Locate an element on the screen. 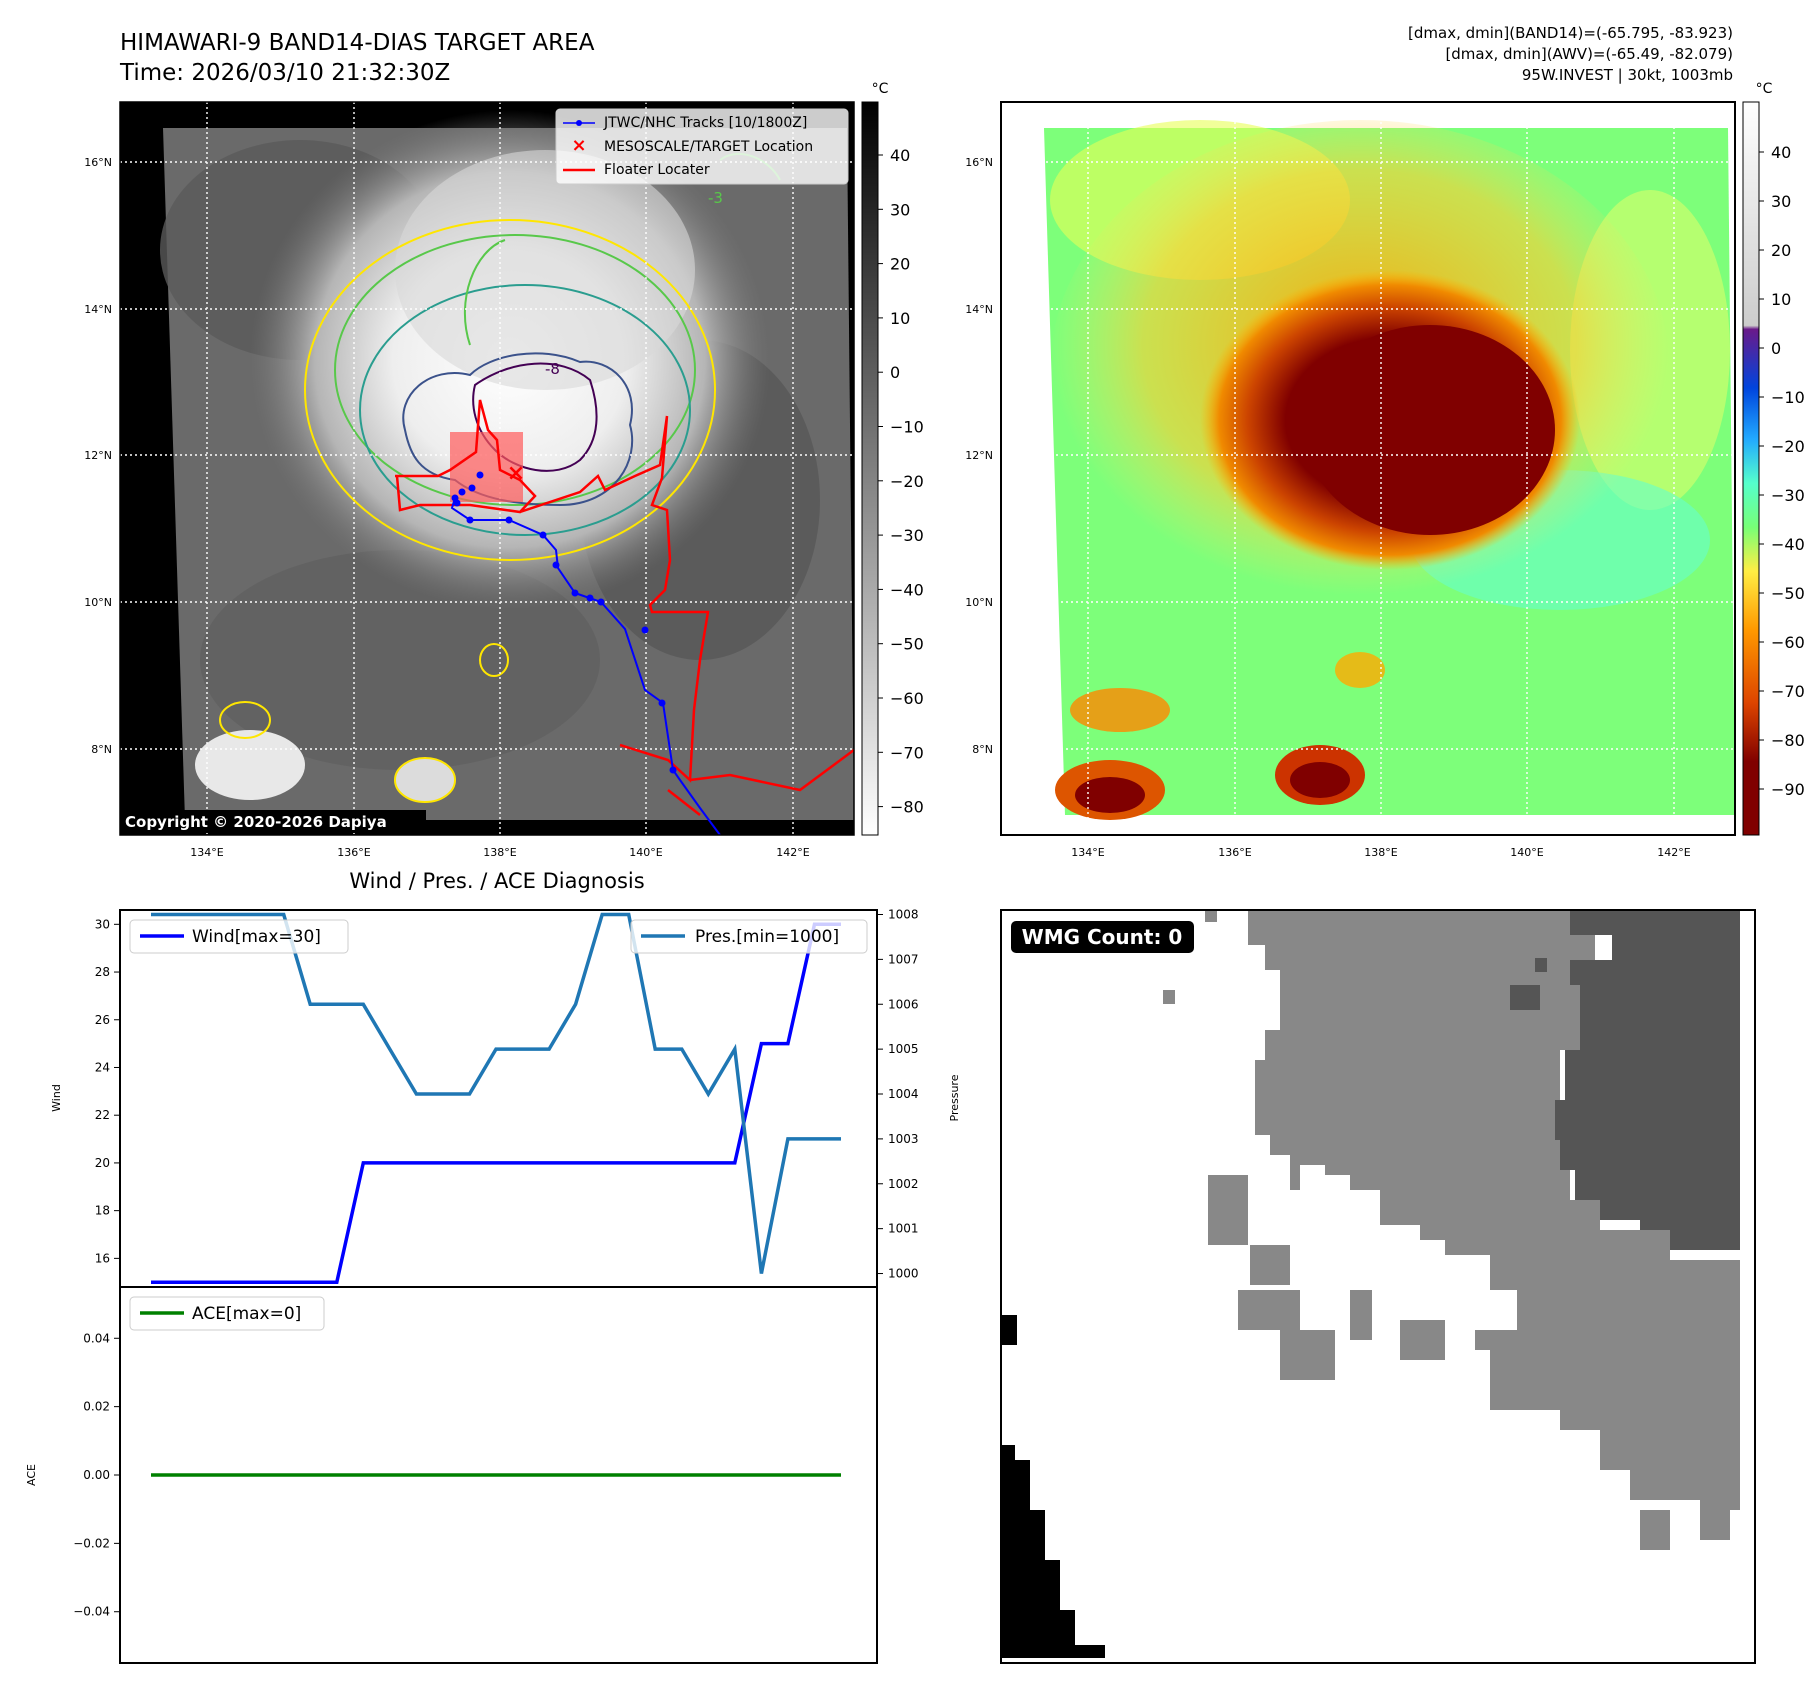 The height and width of the screenshot is (1690, 1813). pressure-axis-ticks: 1000 1001 1002 1003 1004 1005 1006 1007 1008 is located at coordinates (898, 1094).